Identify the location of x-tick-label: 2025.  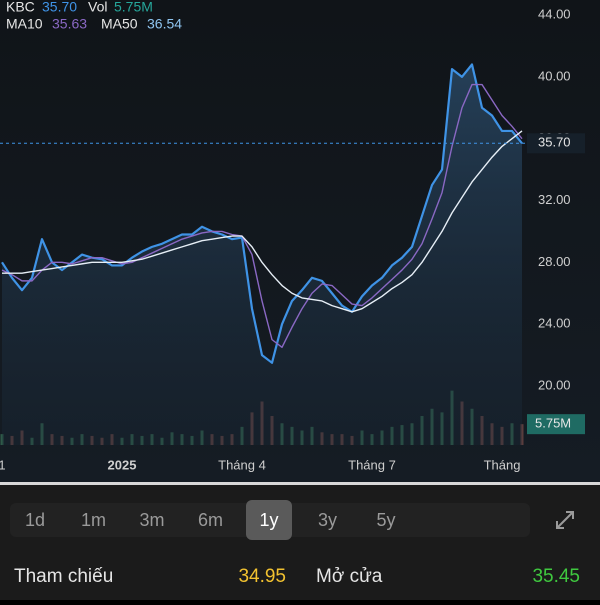
(122, 464).